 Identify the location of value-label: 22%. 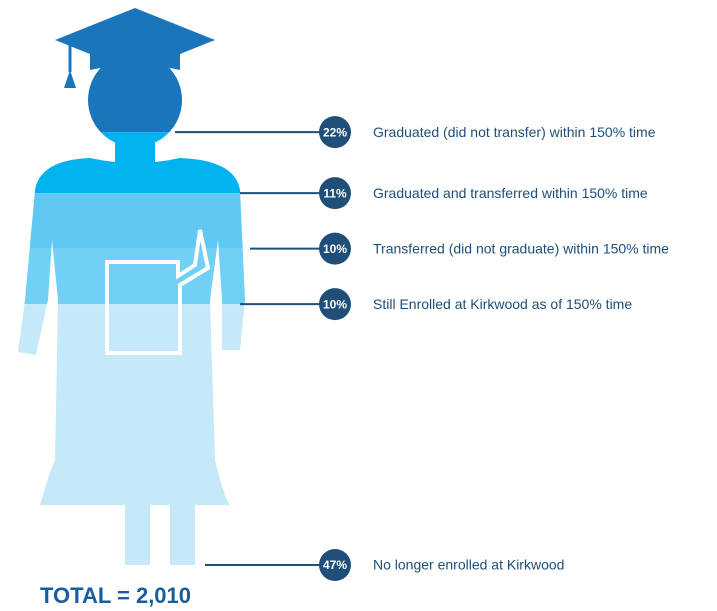
(335, 132).